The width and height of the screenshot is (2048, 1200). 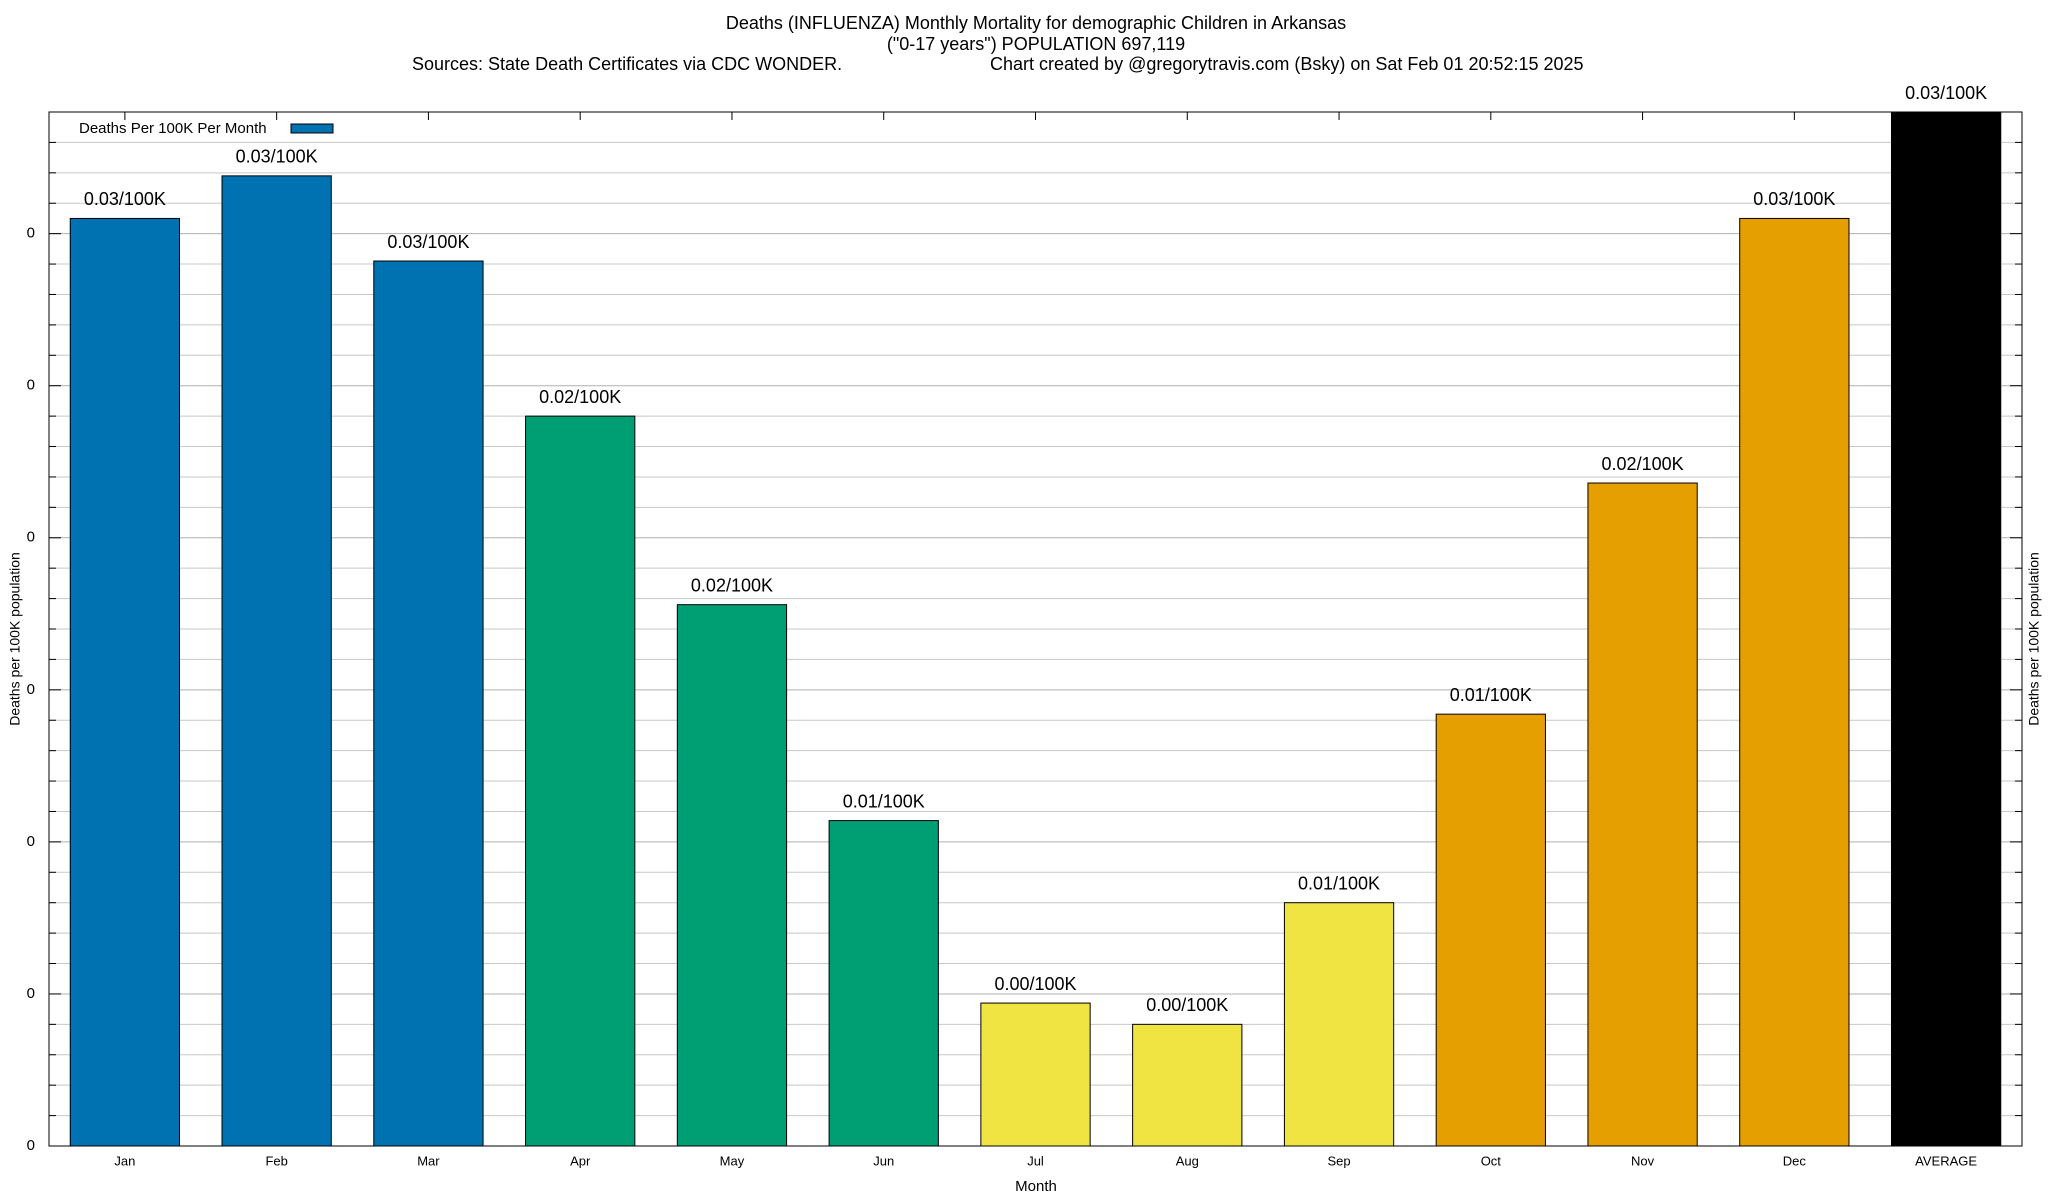 I want to click on x-tick-label: Jul, so click(x=1035, y=1160).